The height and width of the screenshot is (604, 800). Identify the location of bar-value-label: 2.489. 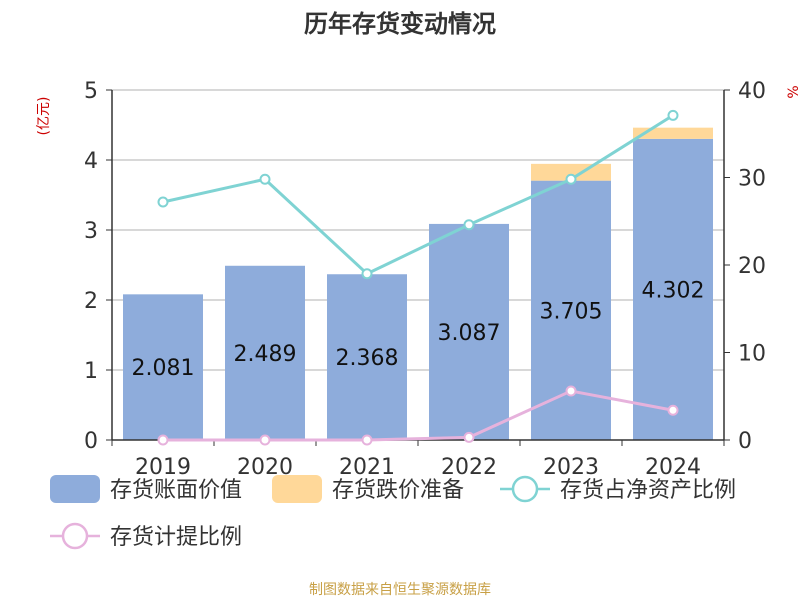
(265, 354).